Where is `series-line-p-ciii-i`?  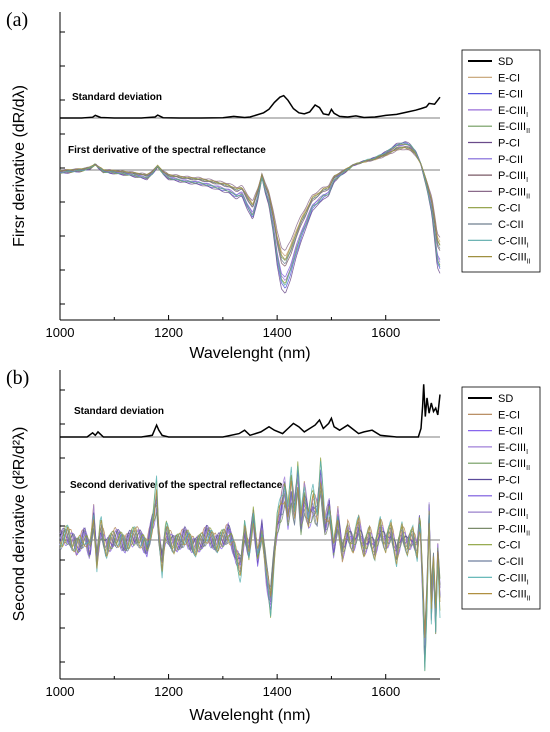 series-line-p-ciii-i is located at coordinates (250, 206).